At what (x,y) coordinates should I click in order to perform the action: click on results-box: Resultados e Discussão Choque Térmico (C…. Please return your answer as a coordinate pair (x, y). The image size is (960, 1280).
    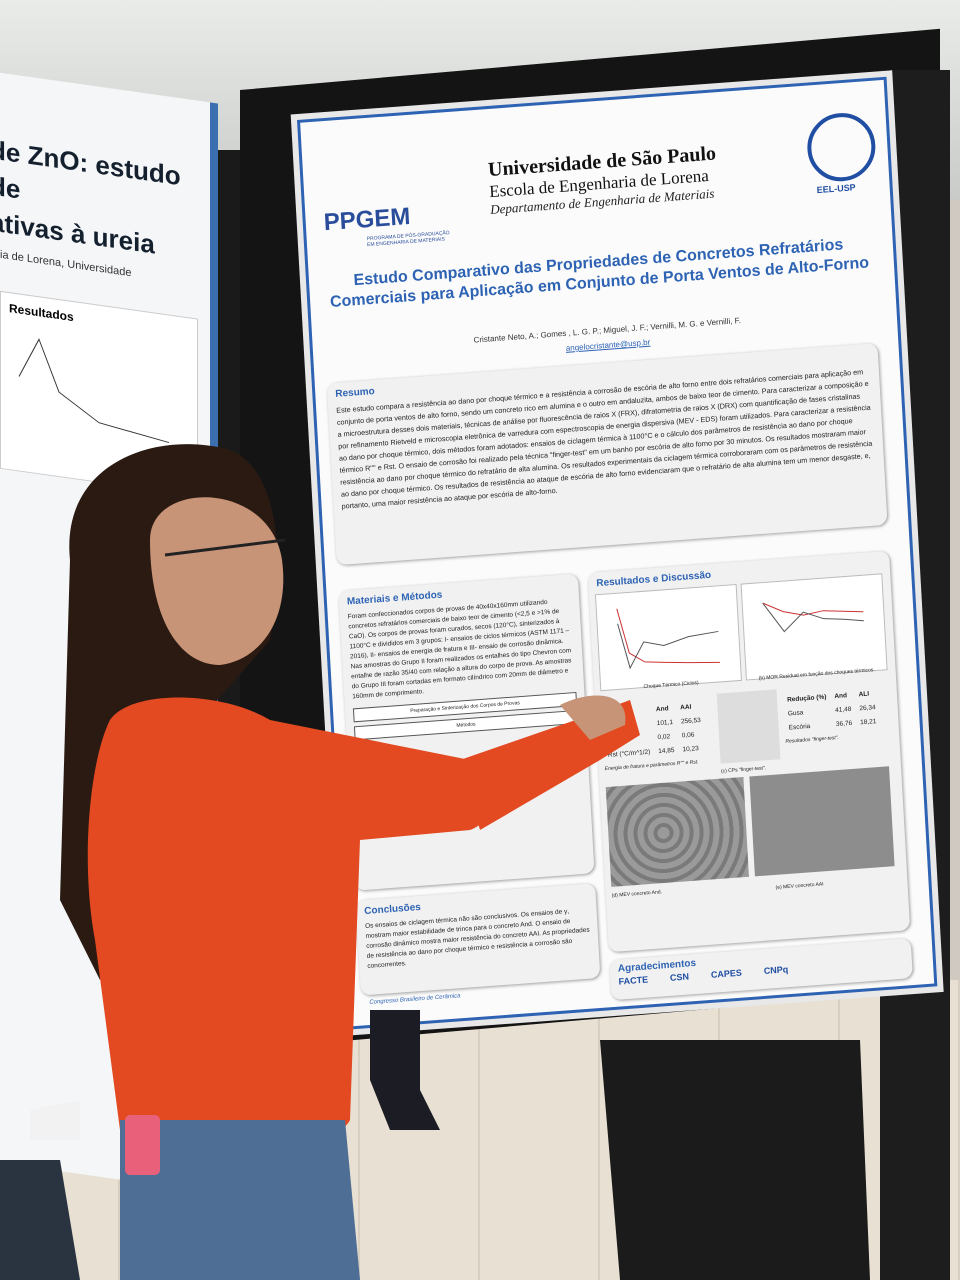
    Looking at the image, I should click on (749, 751).